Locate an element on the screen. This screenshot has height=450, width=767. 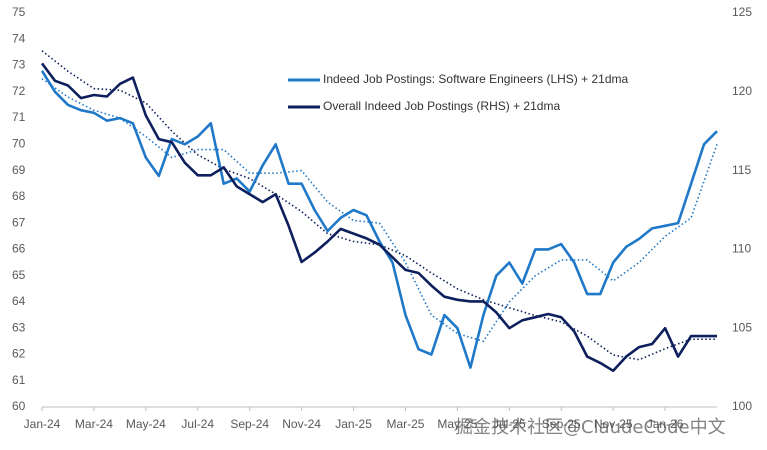
y-tick-label: 71 is located at coordinates (19, 117).